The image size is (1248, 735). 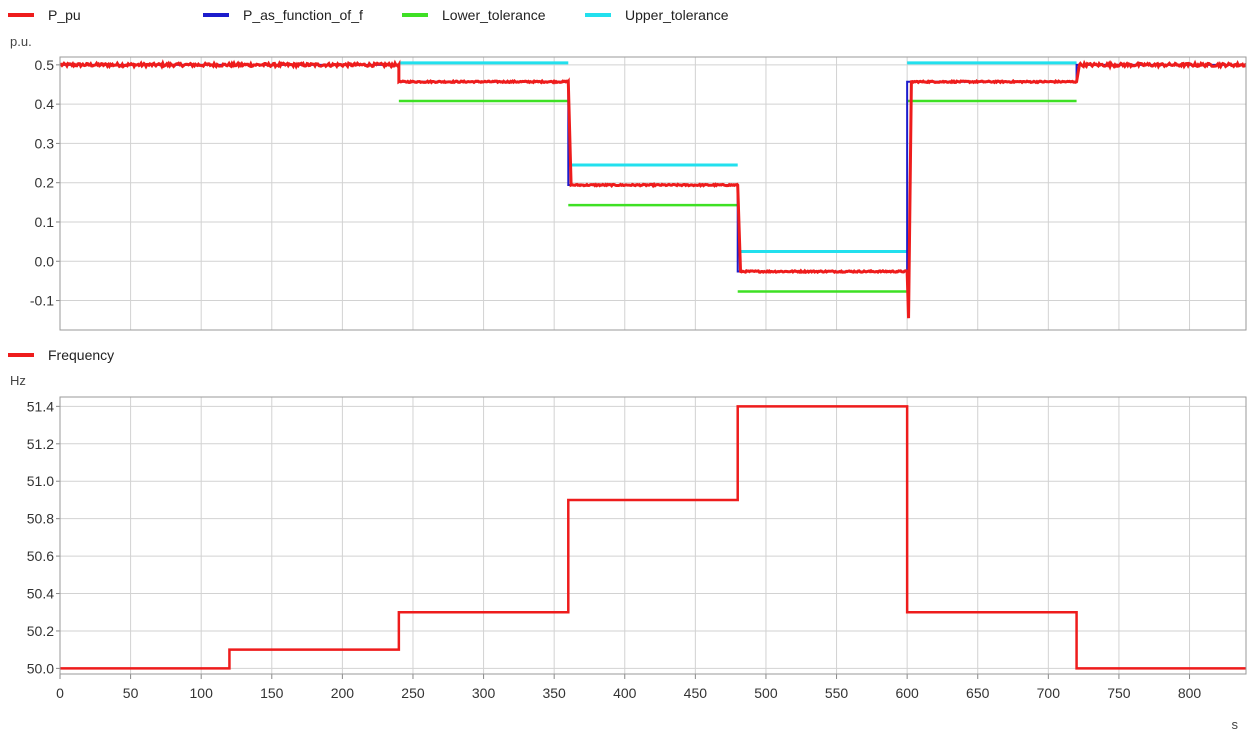 What do you see at coordinates (907, 693) in the screenshot?
I see `x-tick-label: 600` at bounding box center [907, 693].